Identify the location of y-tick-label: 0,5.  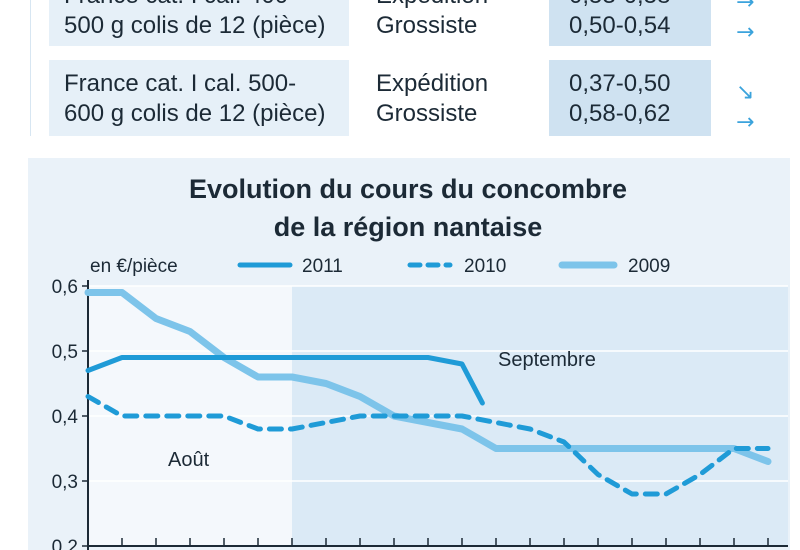
(65, 352).